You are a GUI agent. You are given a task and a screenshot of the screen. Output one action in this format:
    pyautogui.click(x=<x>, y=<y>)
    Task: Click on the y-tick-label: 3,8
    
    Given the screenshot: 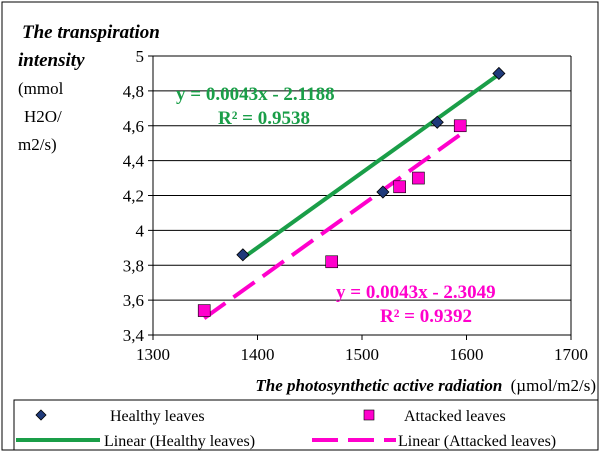 What is the action you would take?
    pyautogui.click(x=133, y=265)
    